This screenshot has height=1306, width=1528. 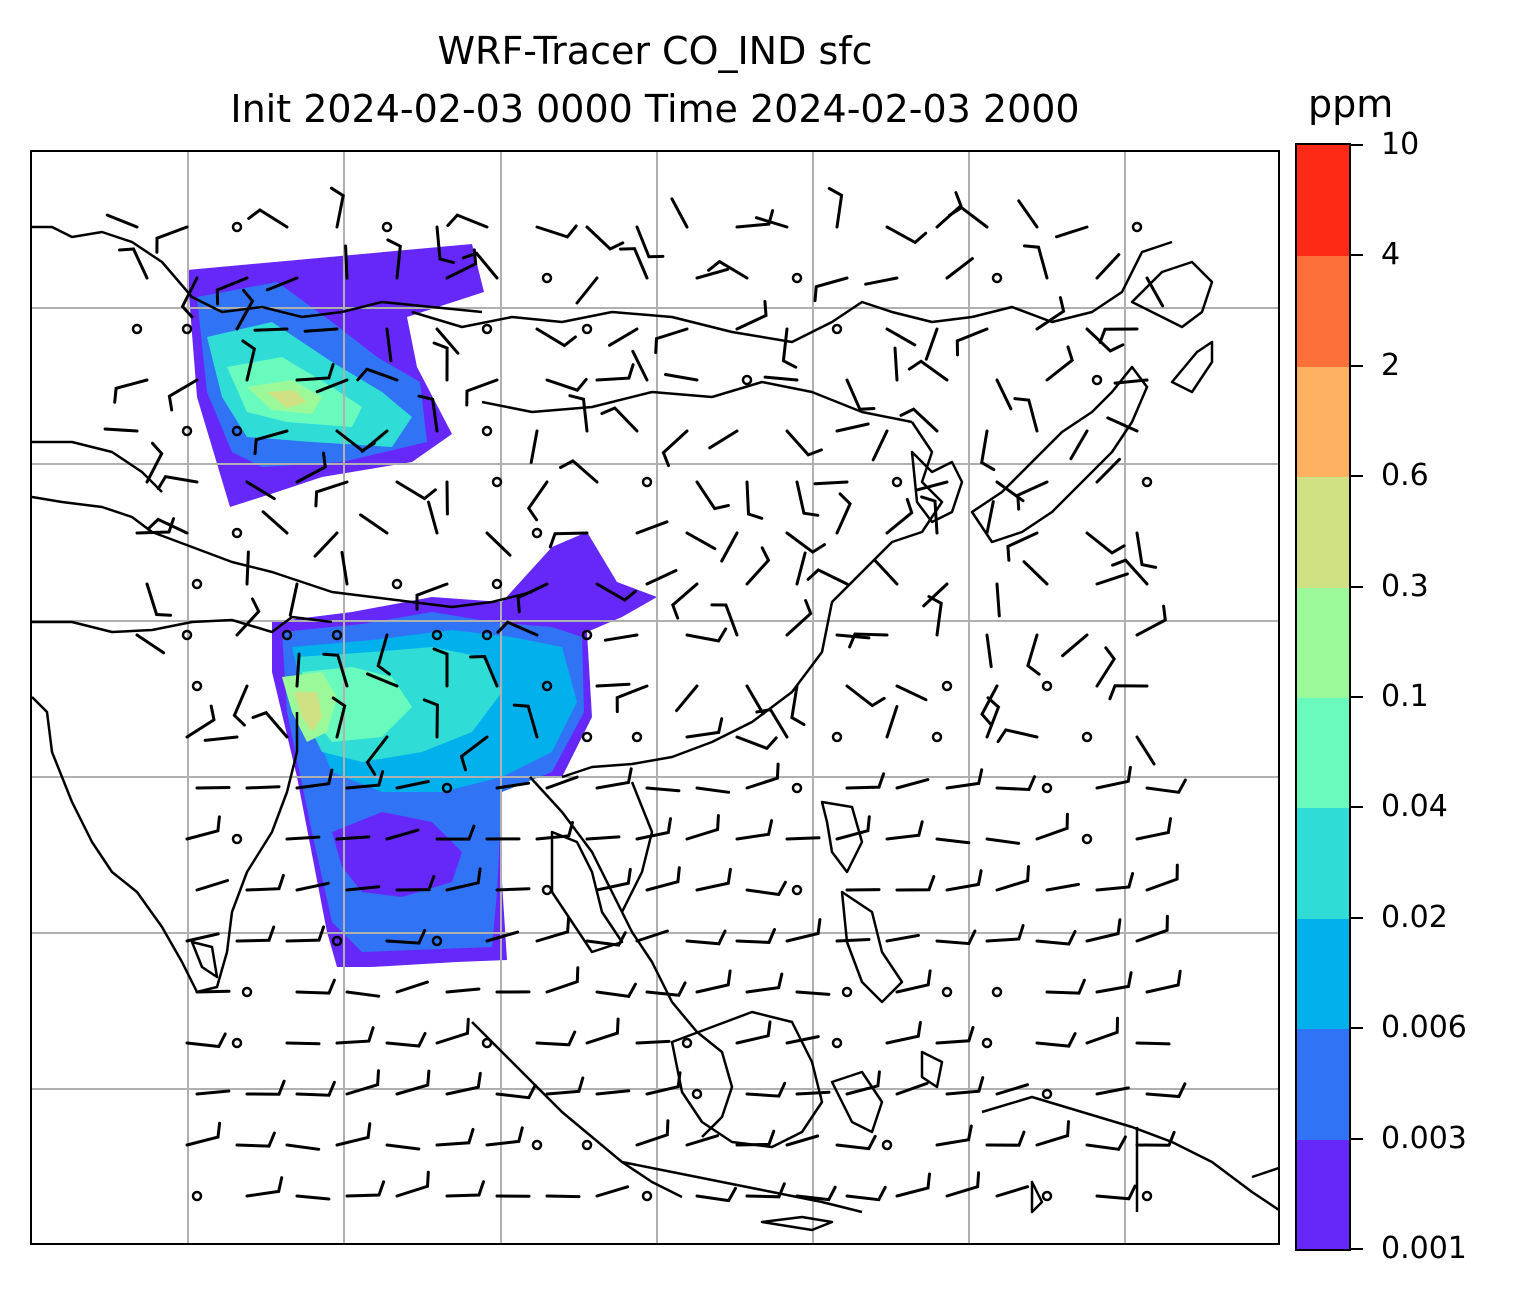 I want to click on tracer-field-north, so click(x=335, y=375).